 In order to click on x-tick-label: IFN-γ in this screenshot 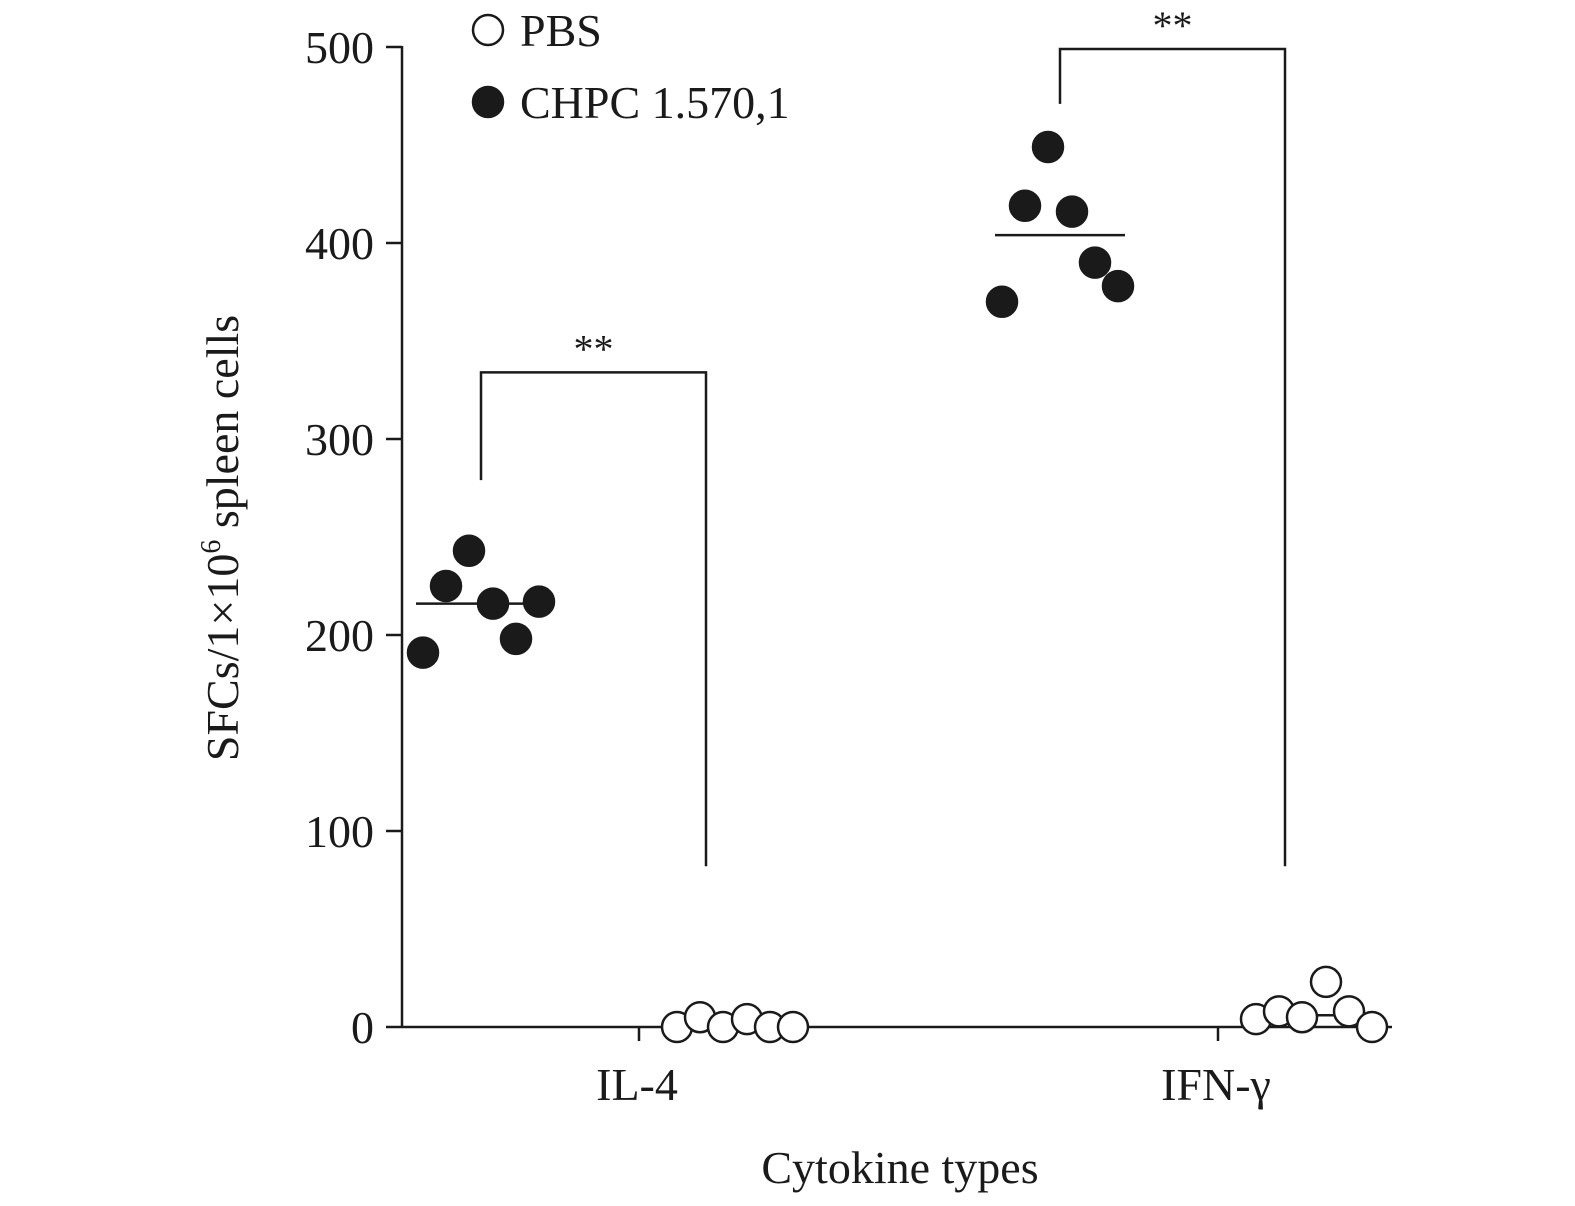, I will do `click(1216, 1084)`.